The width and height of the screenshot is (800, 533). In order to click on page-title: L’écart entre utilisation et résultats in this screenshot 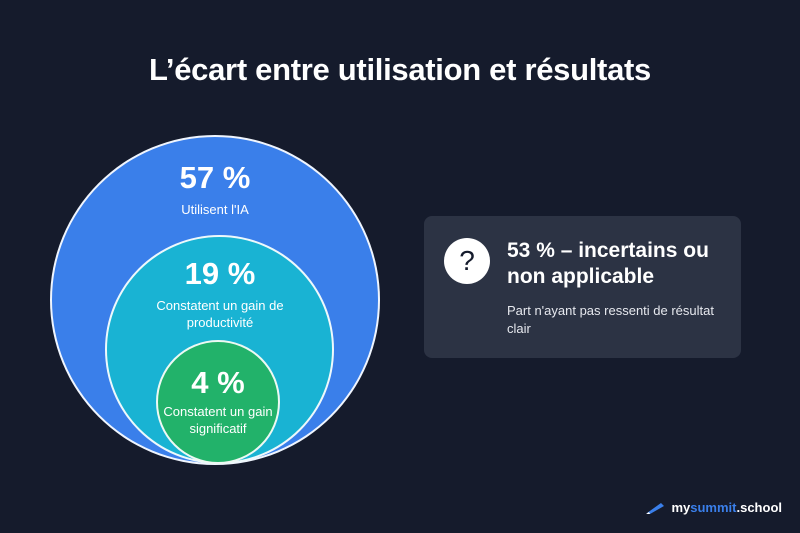, I will do `click(400, 69)`.